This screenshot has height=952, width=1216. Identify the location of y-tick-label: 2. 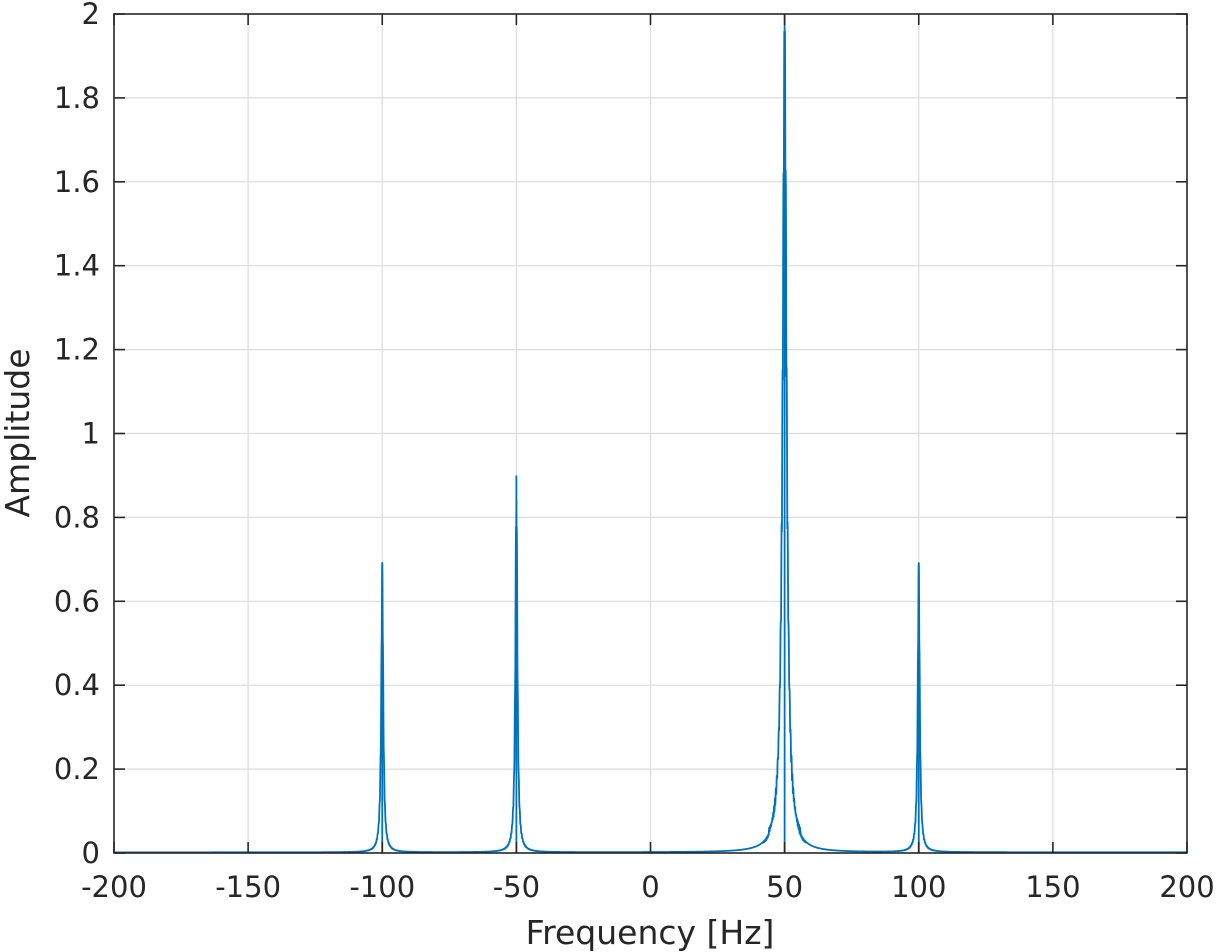
(91, 15).